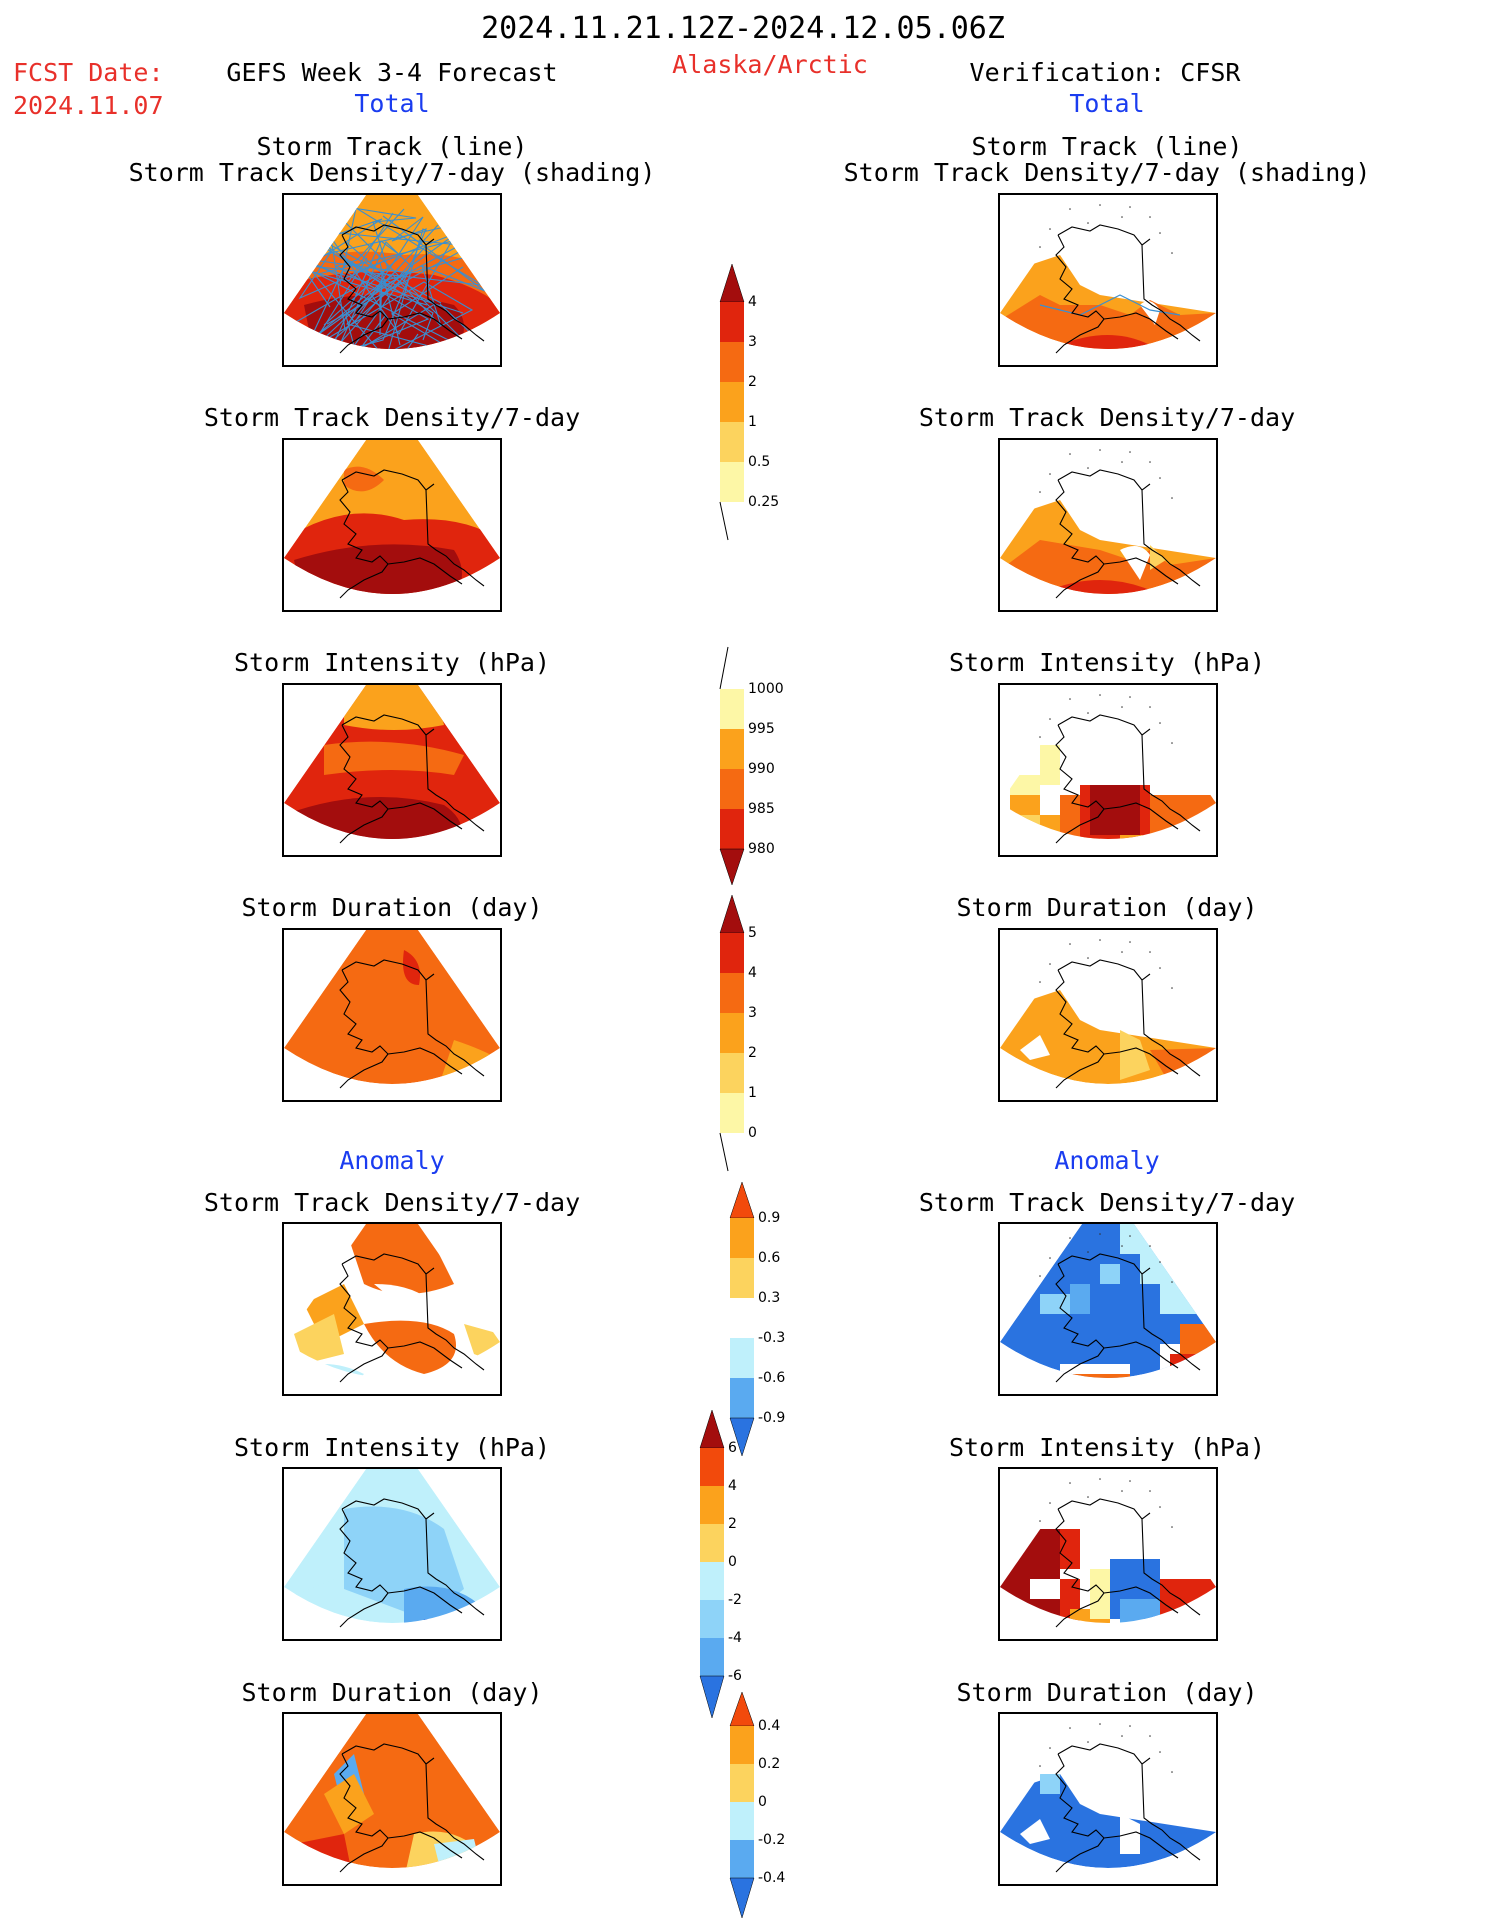 This screenshot has width=1487, height=1925. What do you see at coordinates (392, 417) in the screenshot?
I see `title-density-left: Storm Track Density/7-day` at bounding box center [392, 417].